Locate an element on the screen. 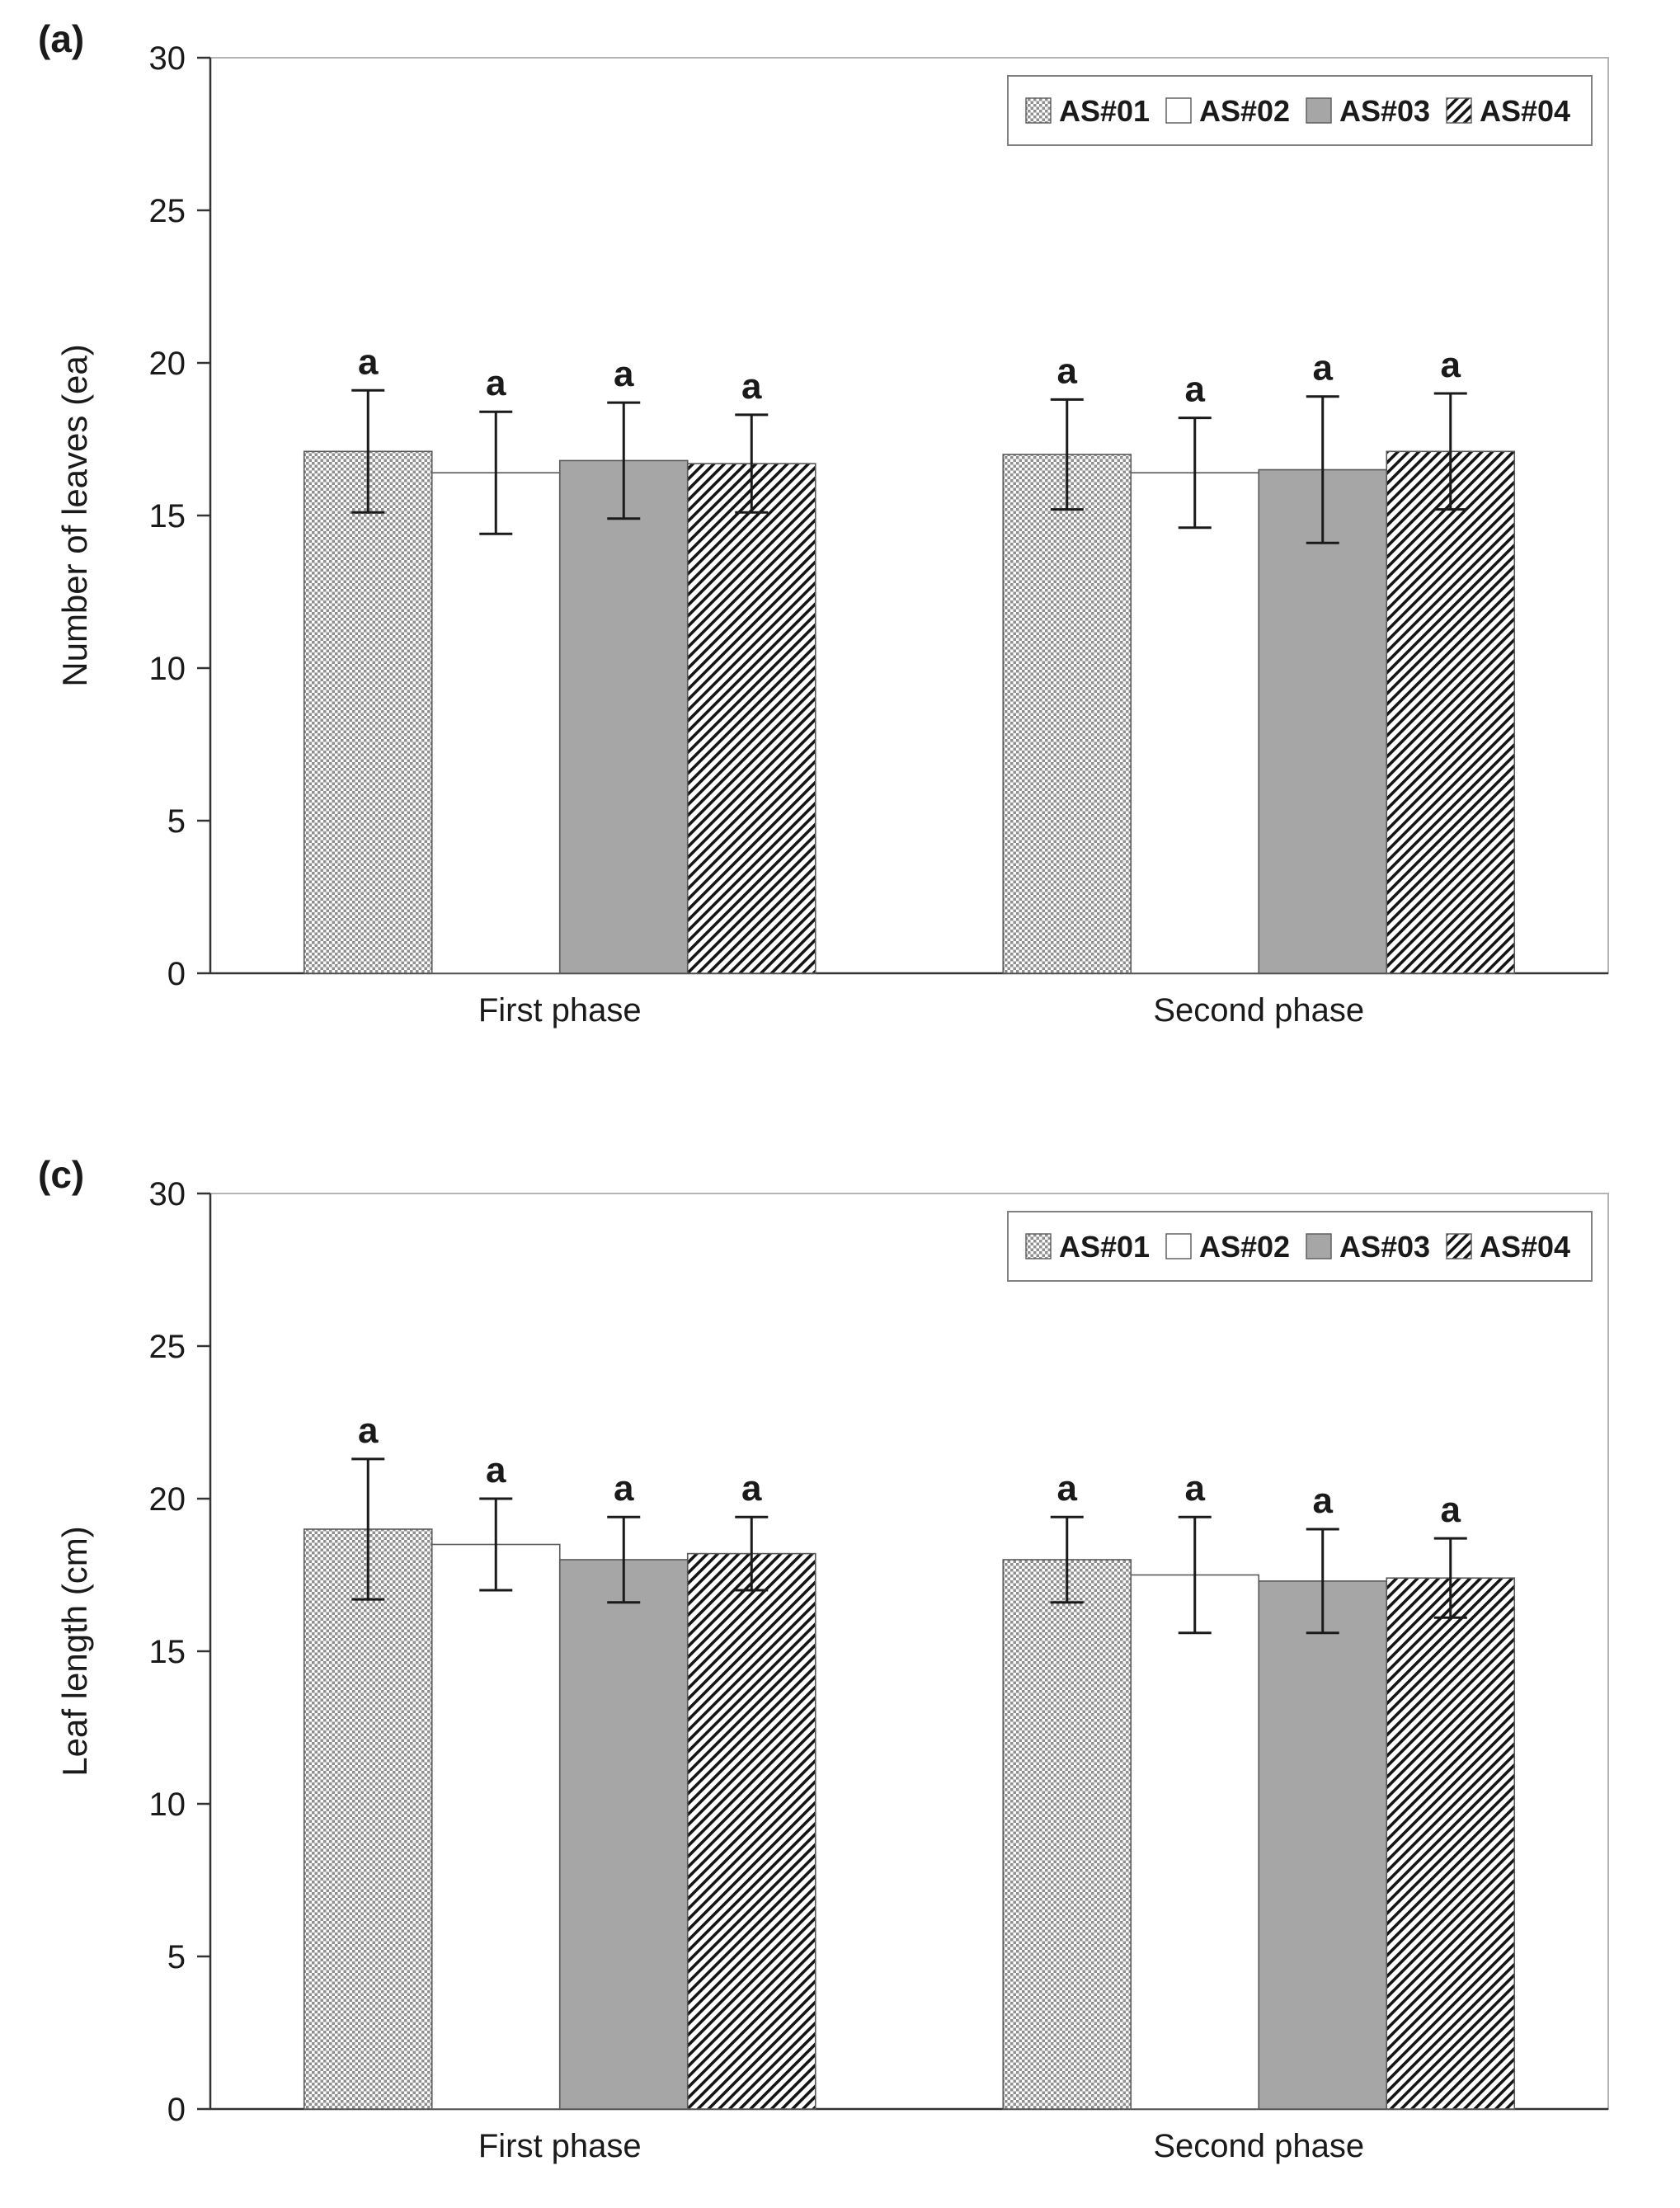 The height and width of the screenshot is (2208, 1680). y-axis-title: Number of leaves (ea) is located at coordinates (74, 515).